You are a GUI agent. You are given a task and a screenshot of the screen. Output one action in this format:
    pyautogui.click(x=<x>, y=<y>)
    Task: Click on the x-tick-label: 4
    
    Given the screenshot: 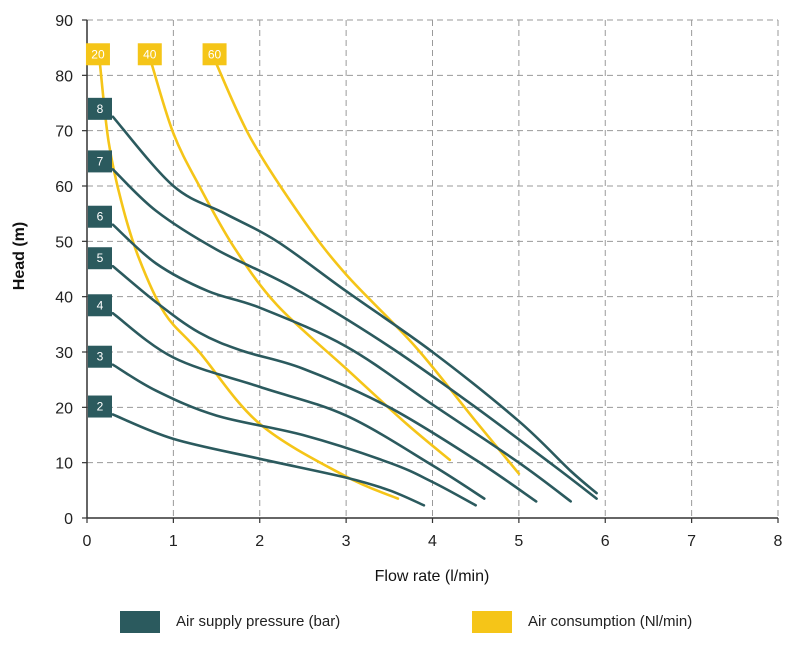 What is the action you would take?
    pyautogui.click(x=432, y=541)
    